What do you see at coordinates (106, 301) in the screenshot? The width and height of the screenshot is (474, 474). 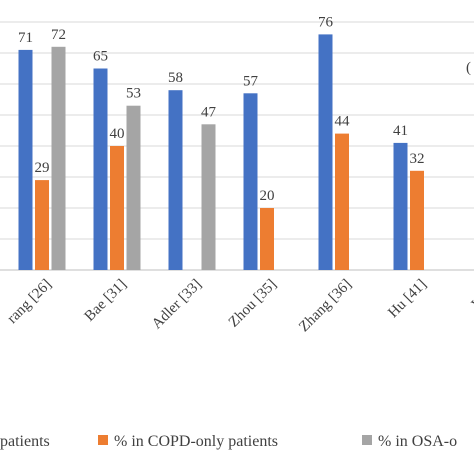 I see `x-tick-label: Bae [31]` at bounding box center [106, 301].